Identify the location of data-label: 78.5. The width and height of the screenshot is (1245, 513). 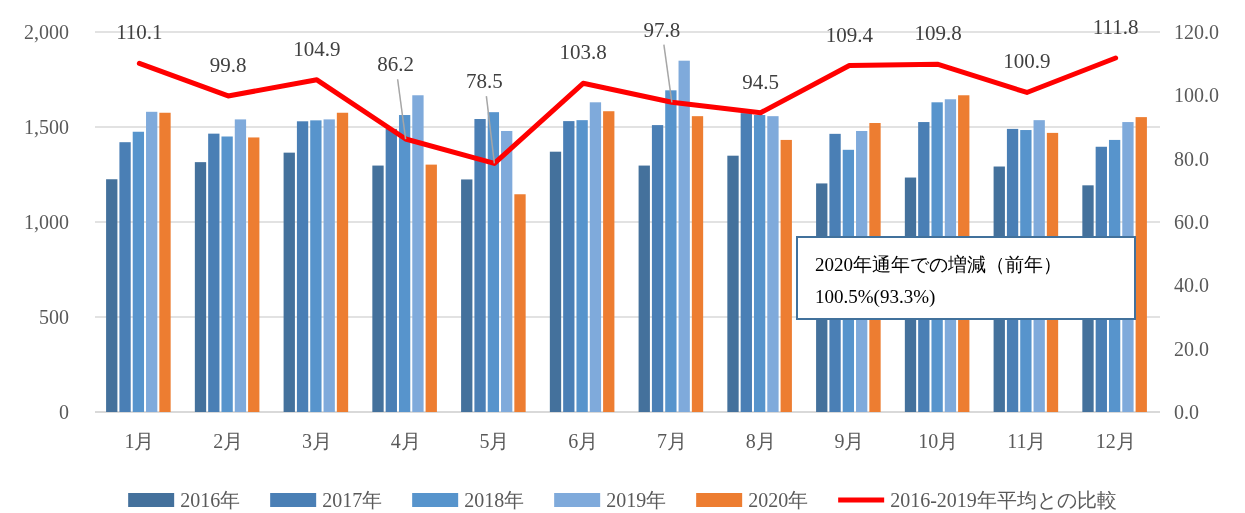
(484, 81).